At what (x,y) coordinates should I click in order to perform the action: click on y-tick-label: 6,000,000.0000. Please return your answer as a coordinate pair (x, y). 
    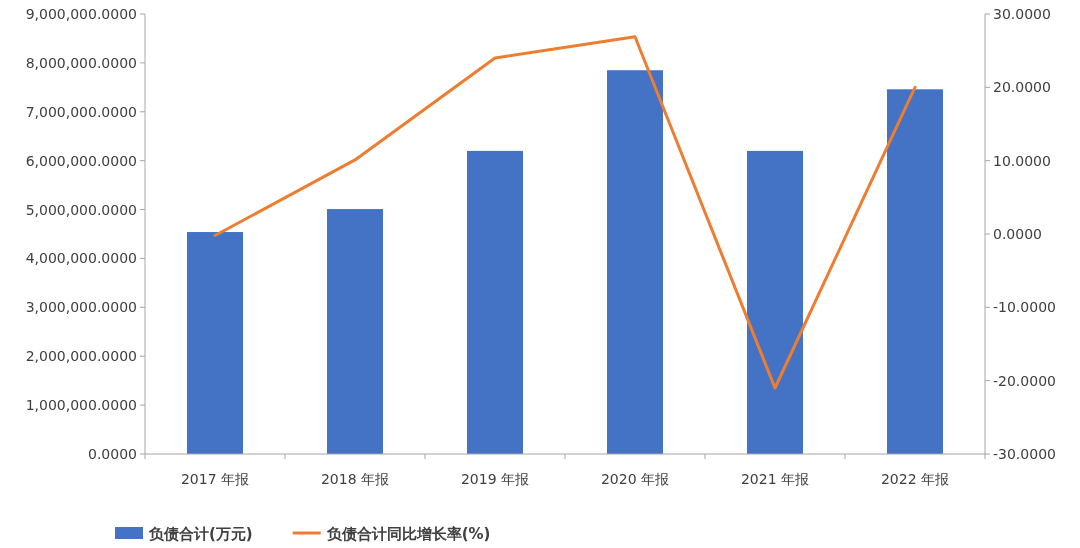
    Looking at the image, I should click on (81, 160).